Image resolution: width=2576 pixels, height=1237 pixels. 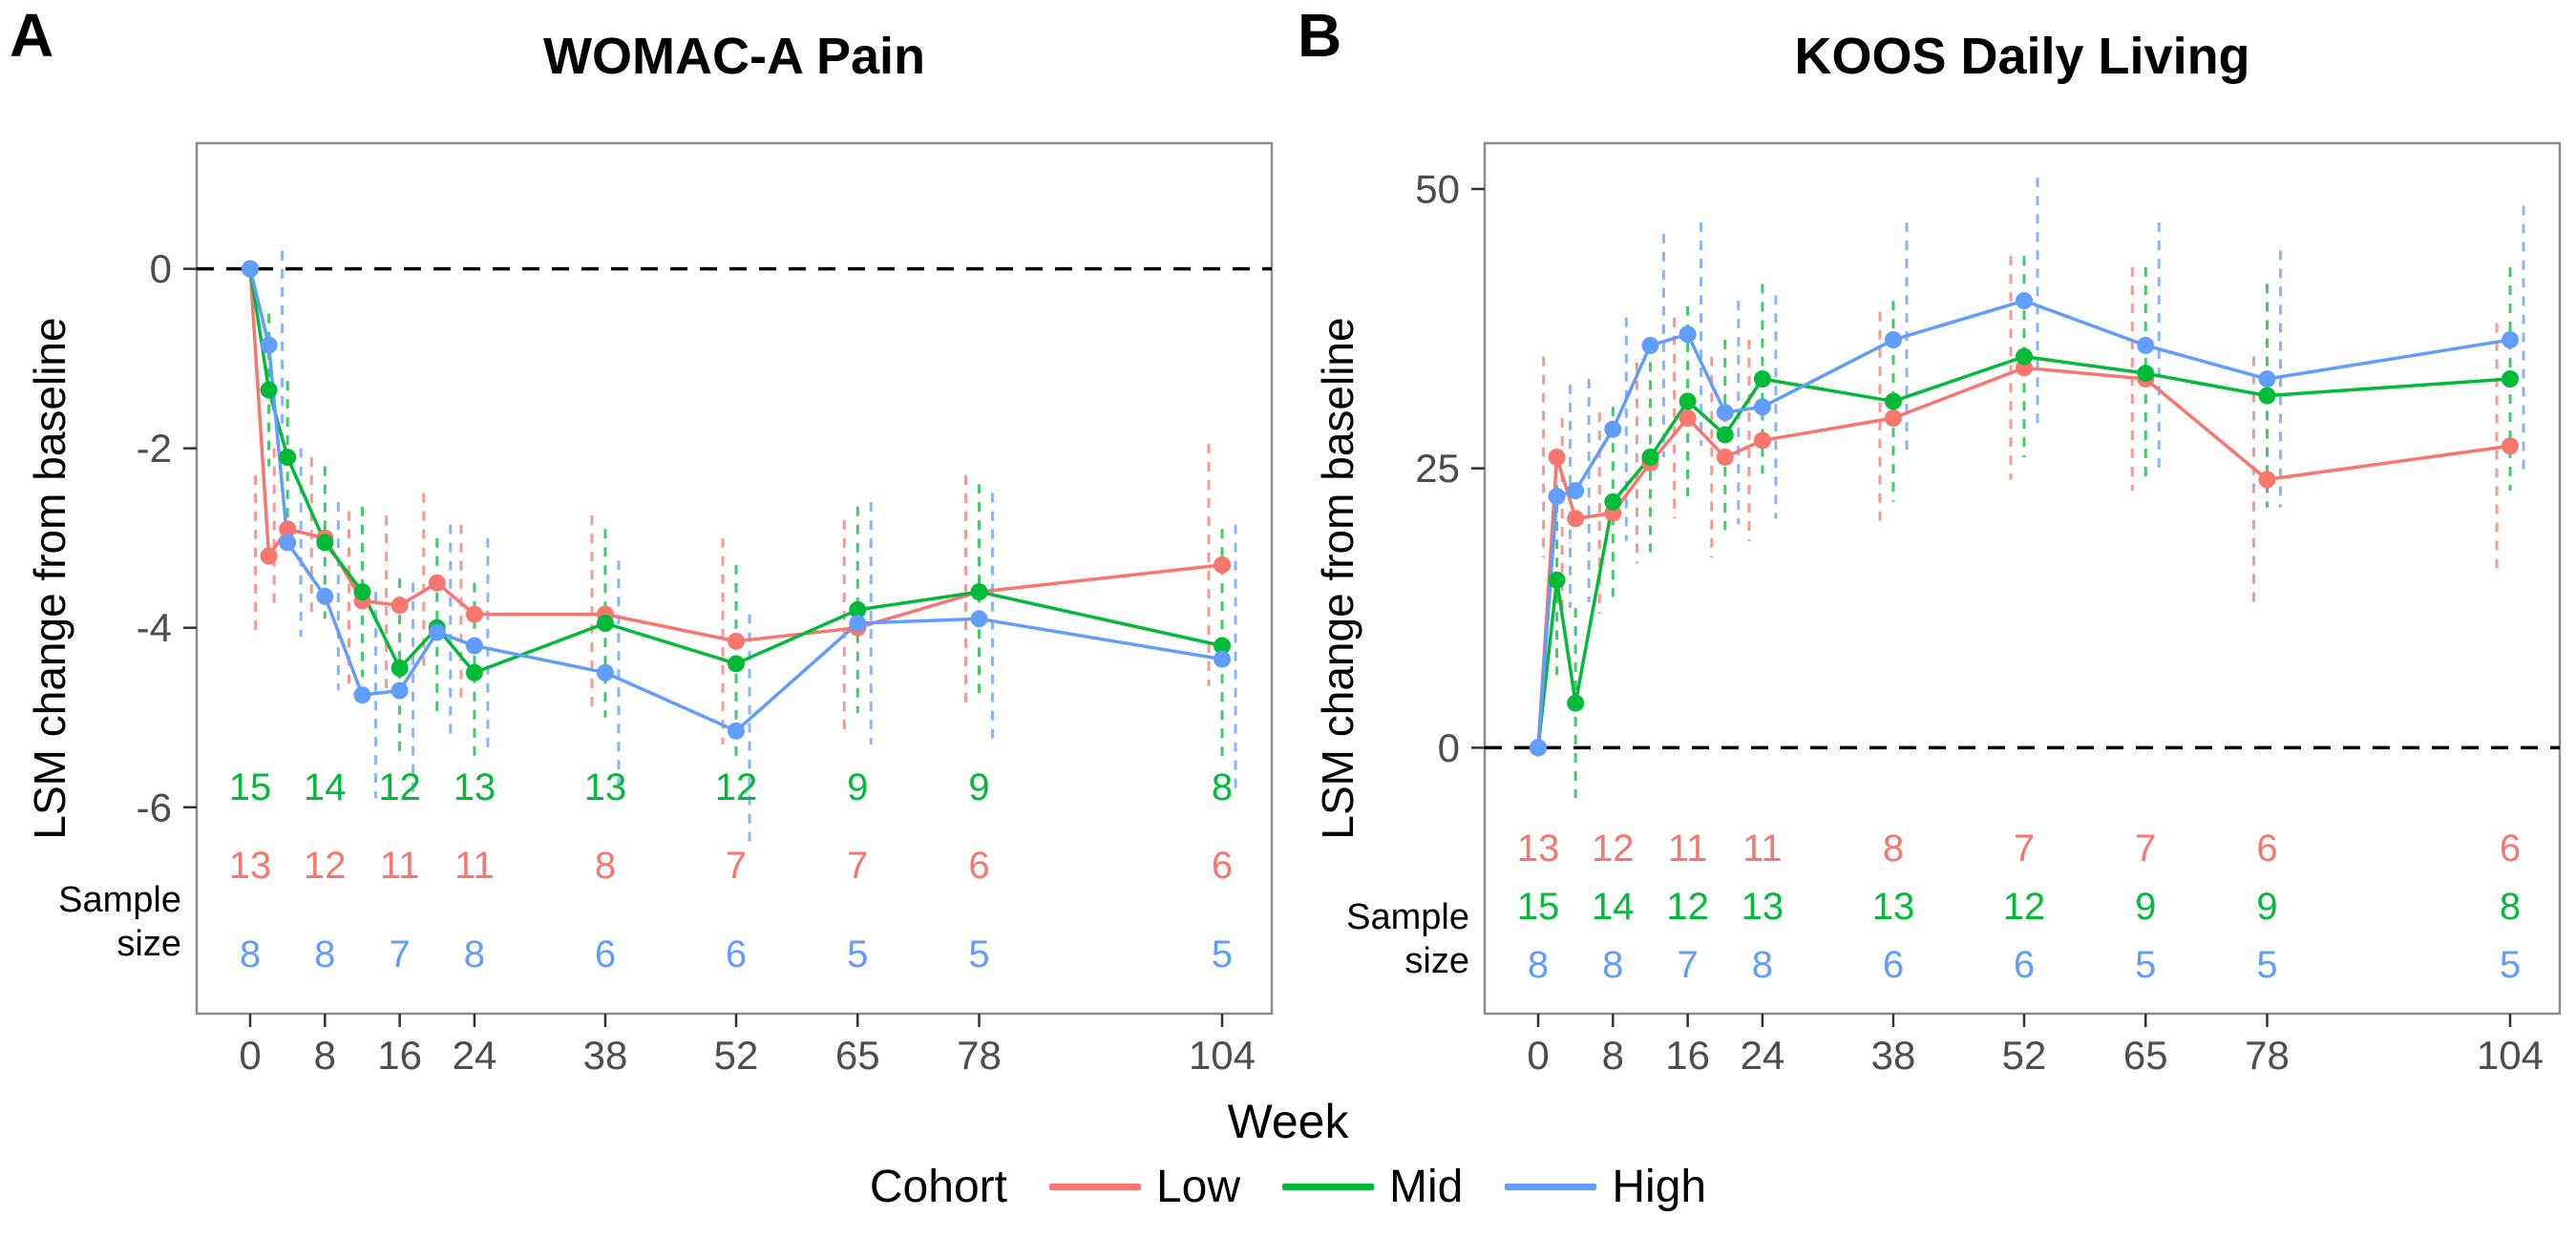 I want to click on sample-size-value-high: 7, so click(x=399, y=954).